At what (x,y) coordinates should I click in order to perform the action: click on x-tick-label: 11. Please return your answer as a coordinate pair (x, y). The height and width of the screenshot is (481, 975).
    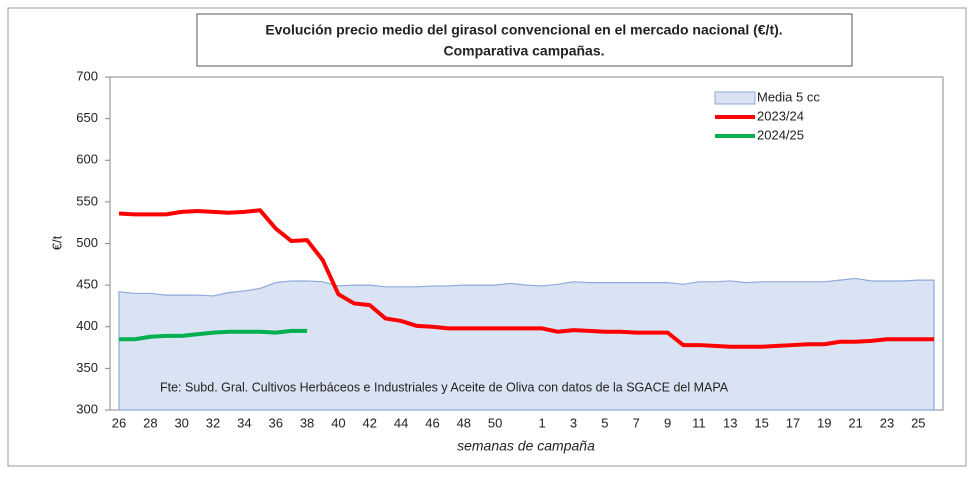
    Looking at the image, I should click on (699, 422).